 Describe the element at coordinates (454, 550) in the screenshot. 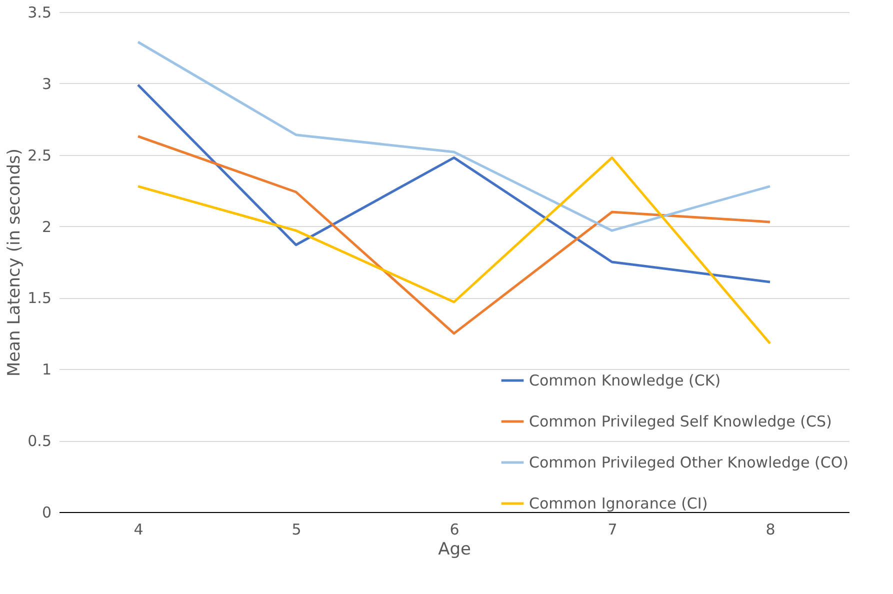

I see `x-axis-title: Age` at that location.